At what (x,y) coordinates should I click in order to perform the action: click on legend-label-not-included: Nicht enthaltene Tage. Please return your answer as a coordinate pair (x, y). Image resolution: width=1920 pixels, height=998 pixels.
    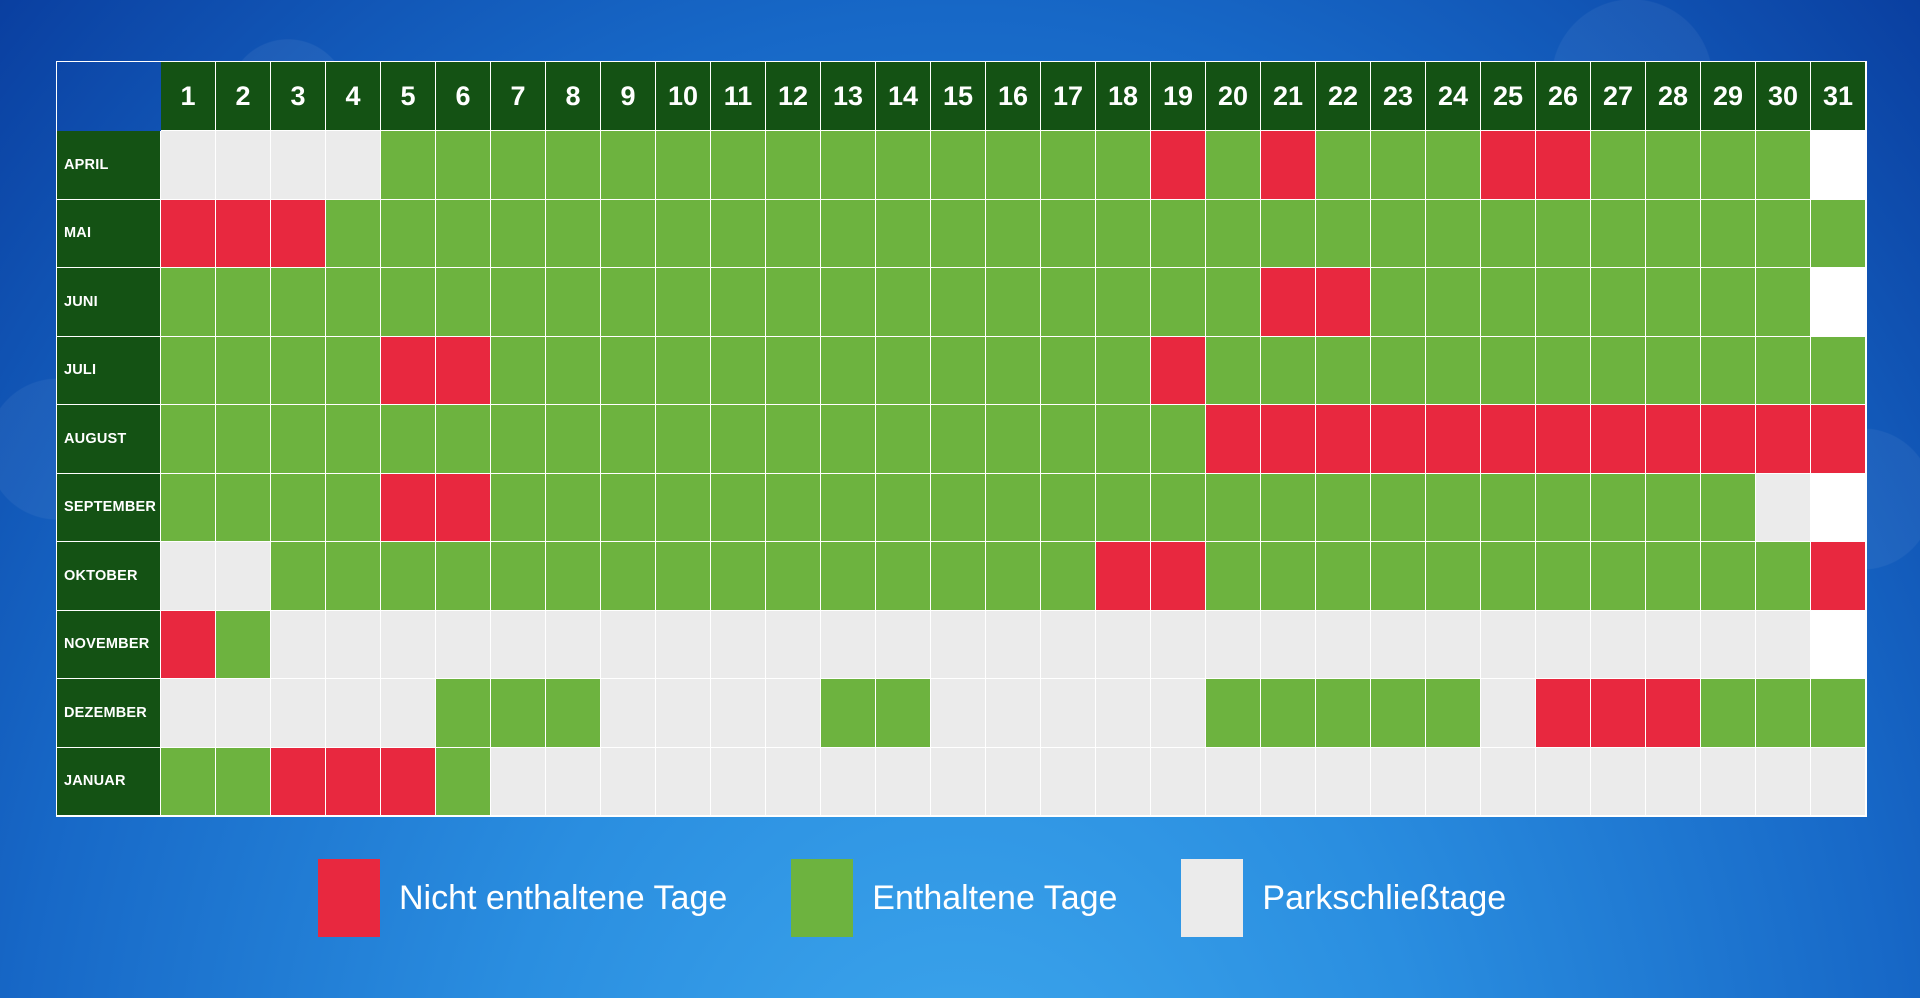
    Looking at the image, I should click on (563, 897).